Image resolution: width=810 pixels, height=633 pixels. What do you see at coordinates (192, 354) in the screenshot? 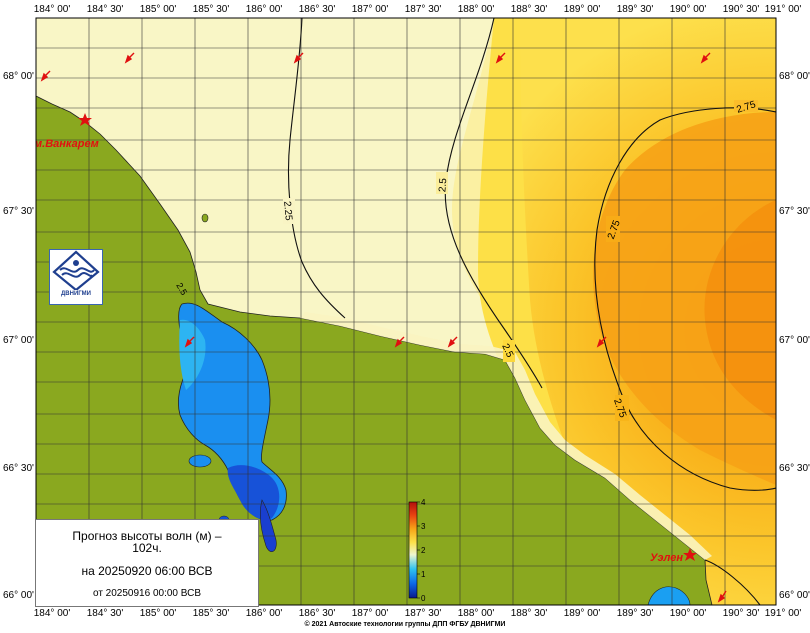
I see `lagoon-shallow` at bounding box center [192, 354].